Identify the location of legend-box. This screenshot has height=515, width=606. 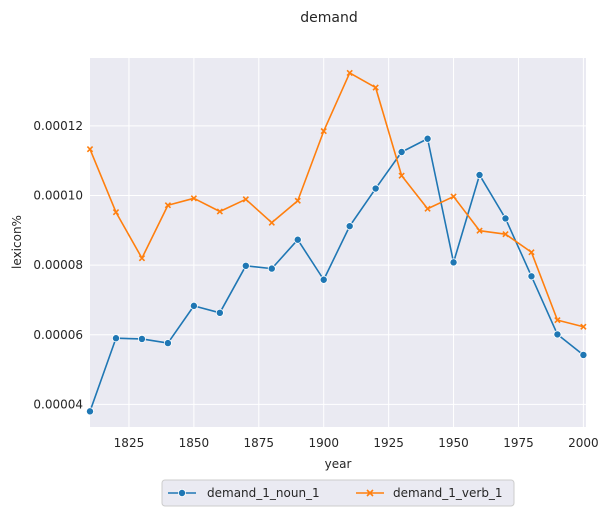
(338, 493).